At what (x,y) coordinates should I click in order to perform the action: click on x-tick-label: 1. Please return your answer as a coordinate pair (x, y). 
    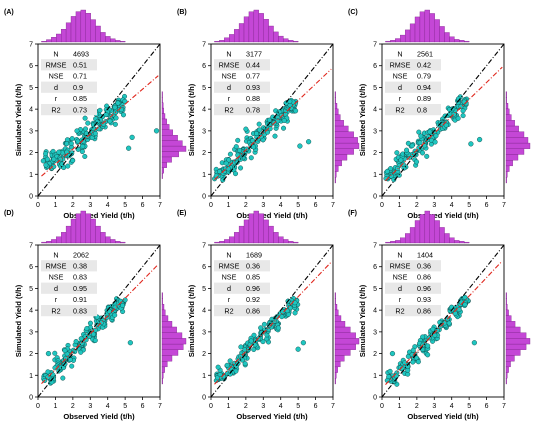
    Looking at the image, I should click on (228, 205).